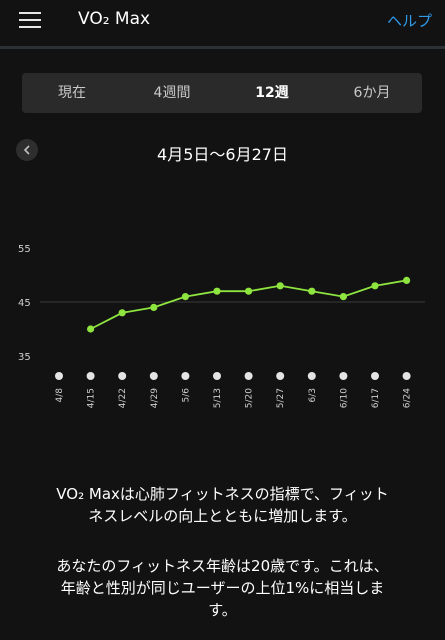 Image resolution: width=445 pixels, height=640 pixels. I want to click on x-tick-label: 5/20, so click(250, 398).